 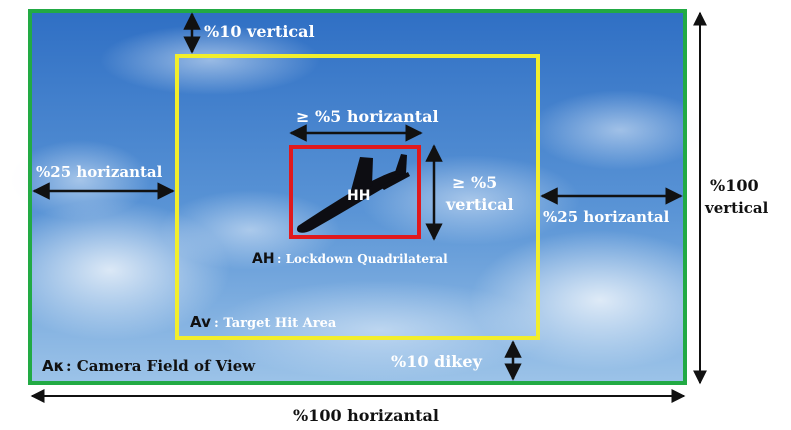 What do you see at coordinates (734, 185) in the screenshot?
I see `total-vertical-label-line1: %100` at bounding box center [734, 185].